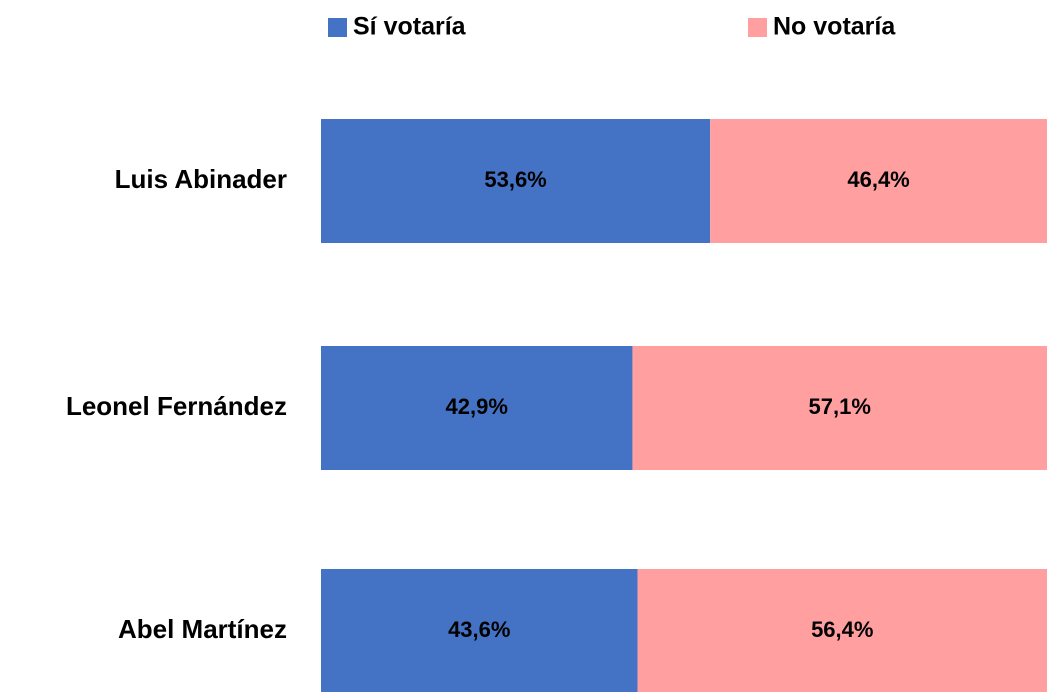 The height and width of the screenshot is (692, 1047). I want to click on value-label: 43,6%, so click(479, 629).